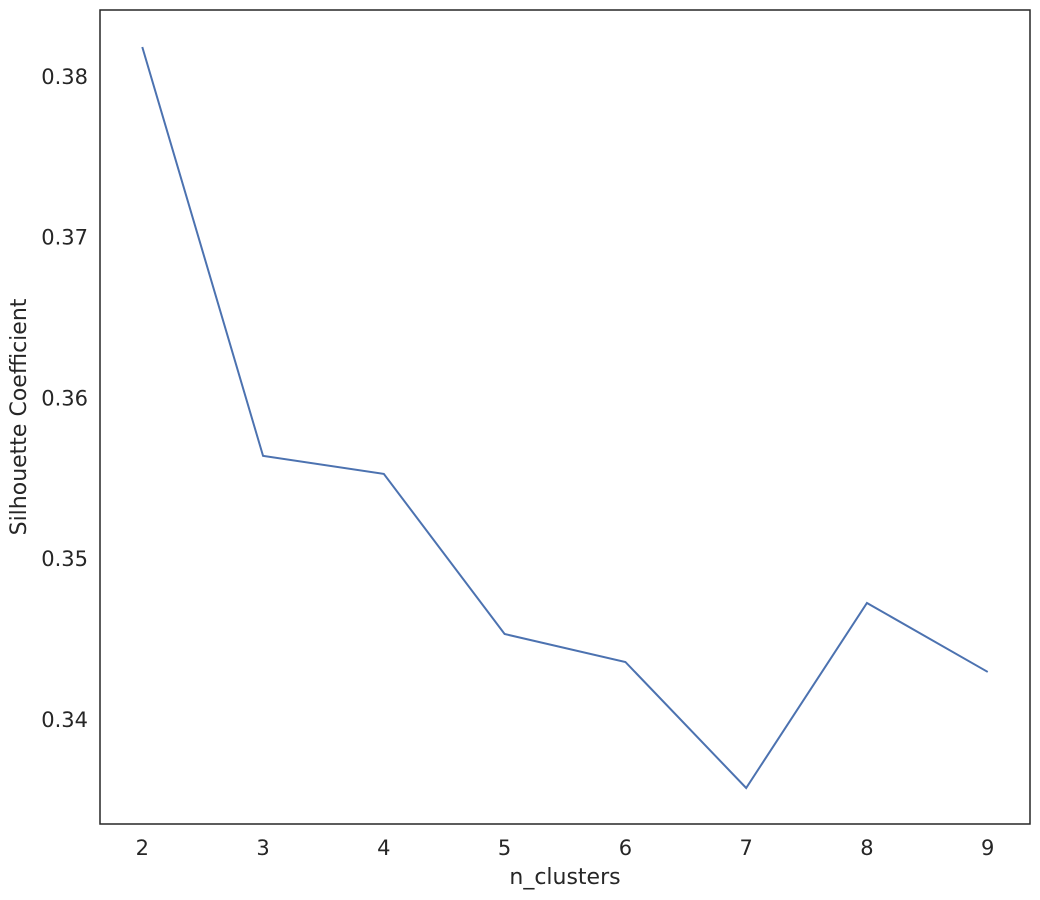 The width and height of the screenshot is (1040, 900). Describe the element at coordinates (64, 559) in the screenshot. I see `y-tick-label: 0.35` at that location.